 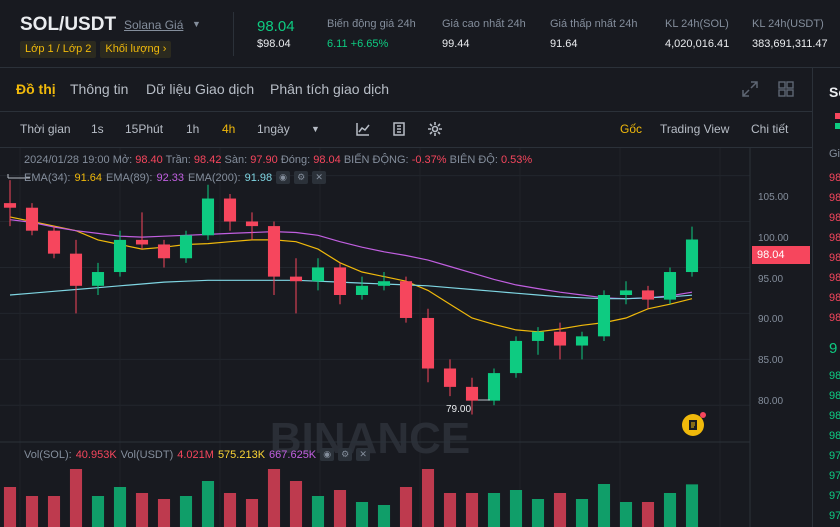 I want to click on pair-name-link: Solana Giá, so click(x=154, y=25).